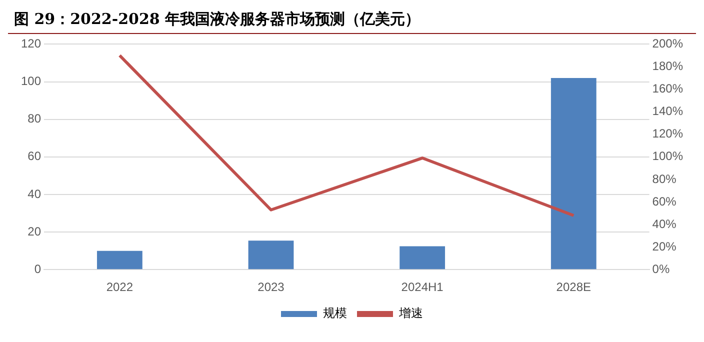 This screenshot has height=342, width=704. What do you see at coordinates (668, 66) in the screenshot?
I see `y2-tick-label: 180%` at bounding box center [668, 66].